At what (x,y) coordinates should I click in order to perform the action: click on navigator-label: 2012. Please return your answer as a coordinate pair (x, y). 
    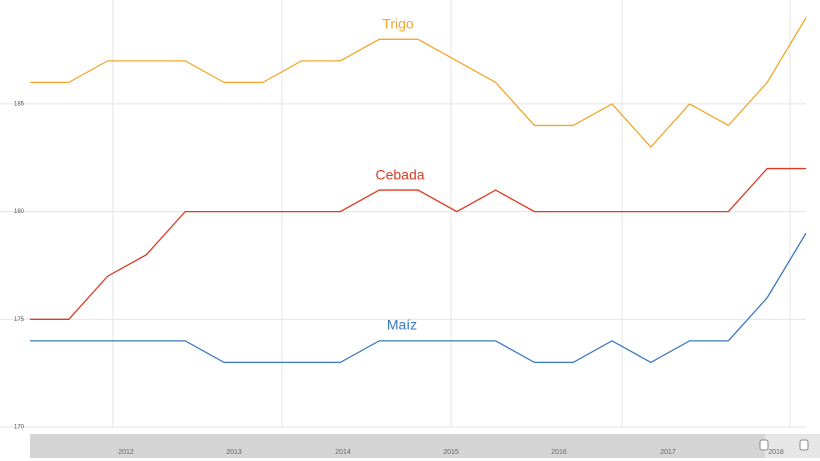
    Looking at the image, I should click on (126, 452).